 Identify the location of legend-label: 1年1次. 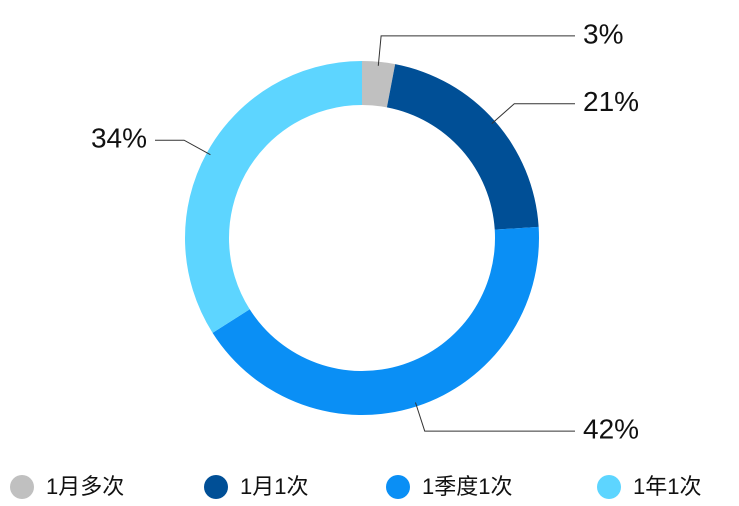
(667, 486).